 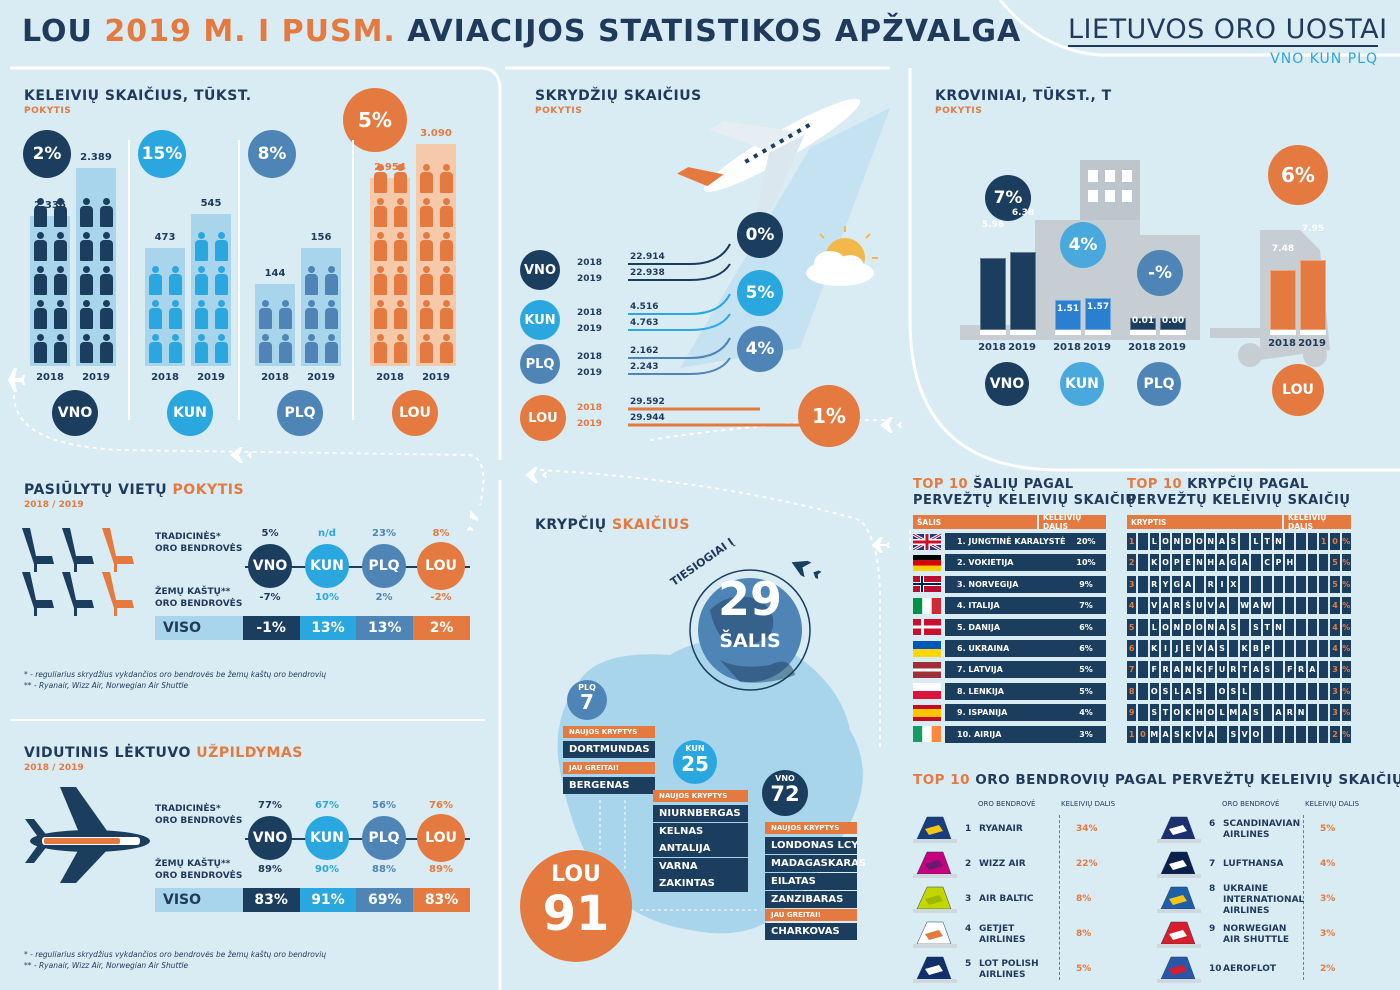 I want to click on tc-pct: 20%, so click(x=1086, y=541).